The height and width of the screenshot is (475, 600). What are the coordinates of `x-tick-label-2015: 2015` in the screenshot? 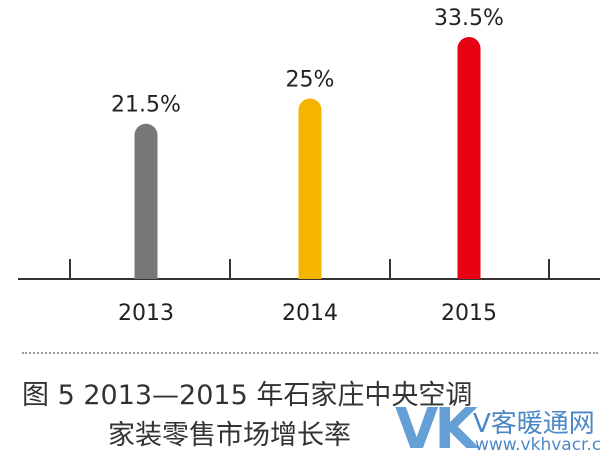 It's located at (469, 313).